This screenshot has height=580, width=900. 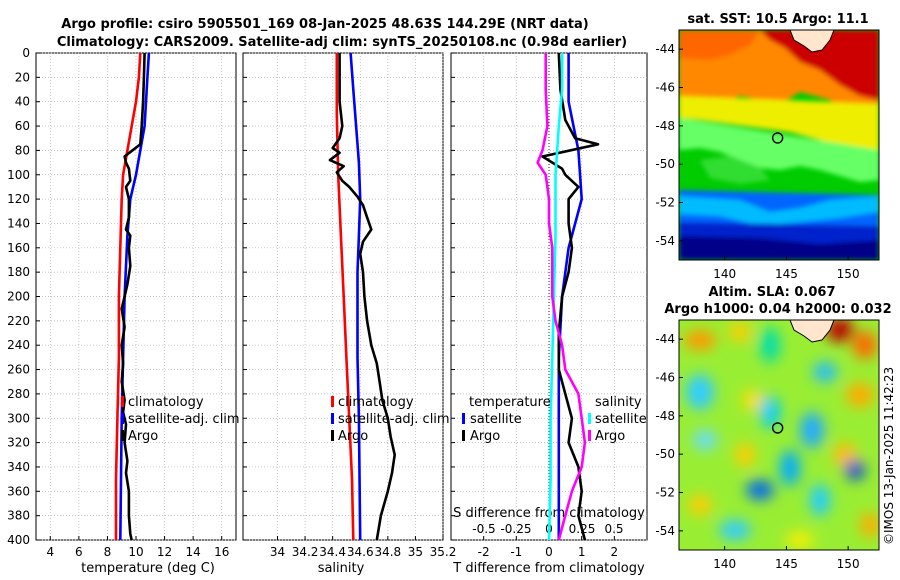 I want to click on xtick-label: 34.6, so click(x=360, y=552).